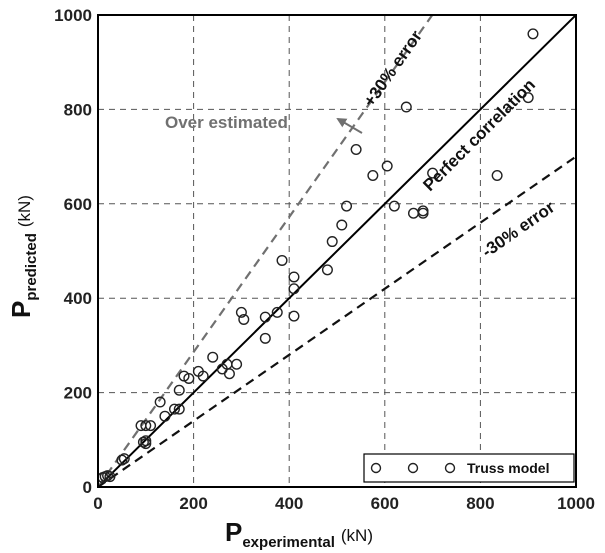 The image size is (605, 553). Describe the element at coordinates (233, 532) in the screenshot. I see `x-axis-title-main: P` at that location.